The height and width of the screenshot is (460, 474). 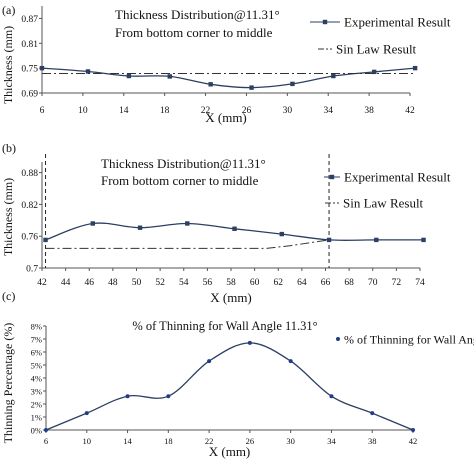 What do you see at coordinates (66, 283) in the screenshot?
I see `x-tick-label: 44` at bounding box center [66, 283].